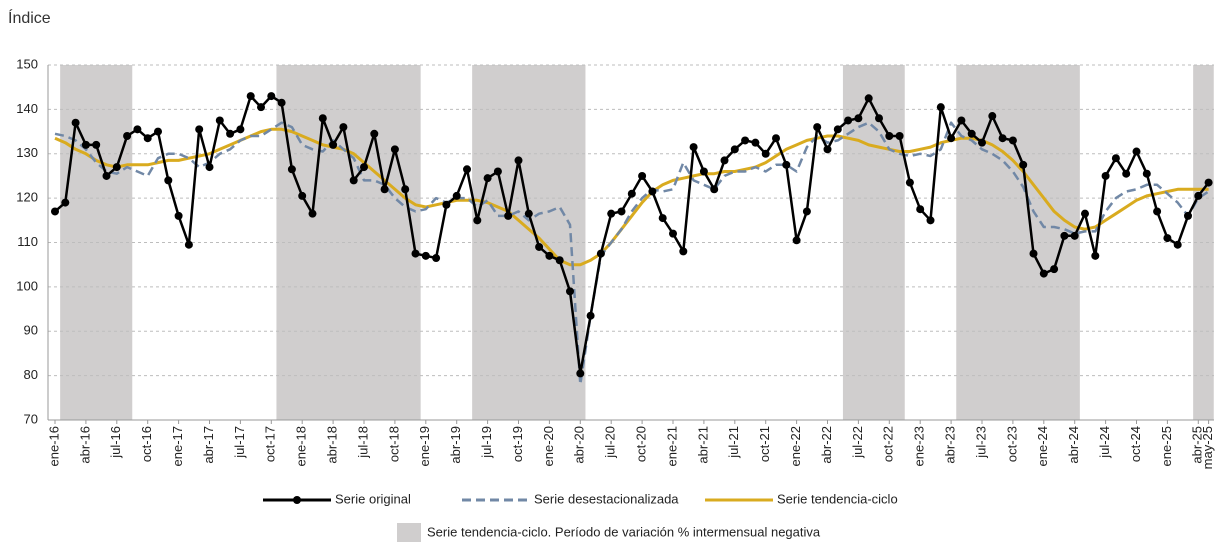  Describe the element at coordinates (733, 442) in the screenshot. I see `x-tick-label: jul-21` at that location.